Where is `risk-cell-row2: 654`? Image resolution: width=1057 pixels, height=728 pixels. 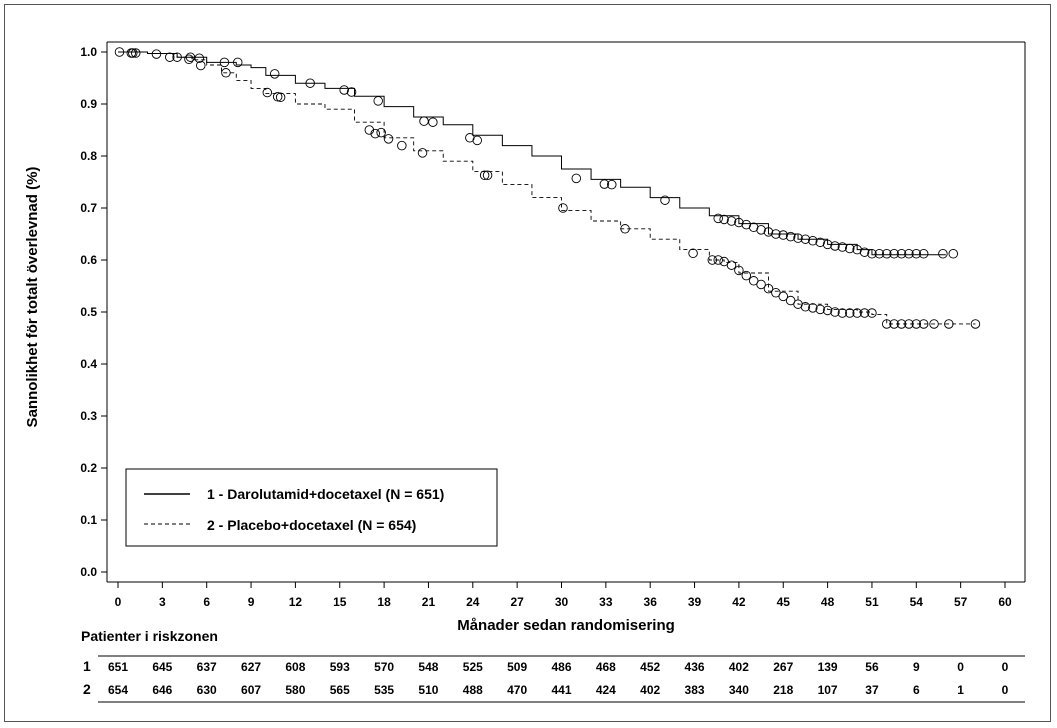
risk-cell-row2: 654 is located at coordinates (118, 690).